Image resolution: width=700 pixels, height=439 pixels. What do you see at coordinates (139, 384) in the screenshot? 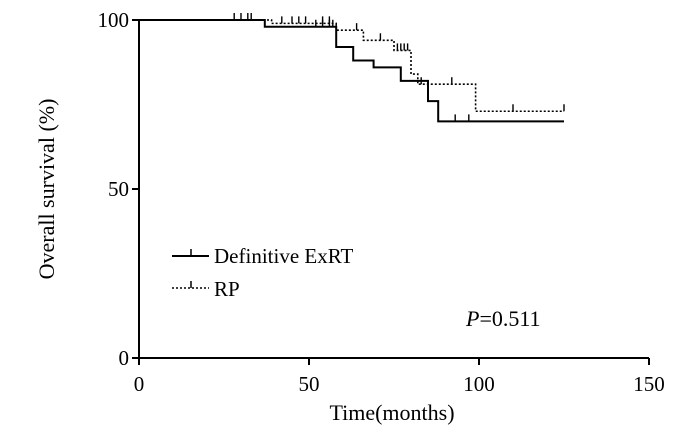
I see `x-tick-label: 0` at bounding box center [139, 384].